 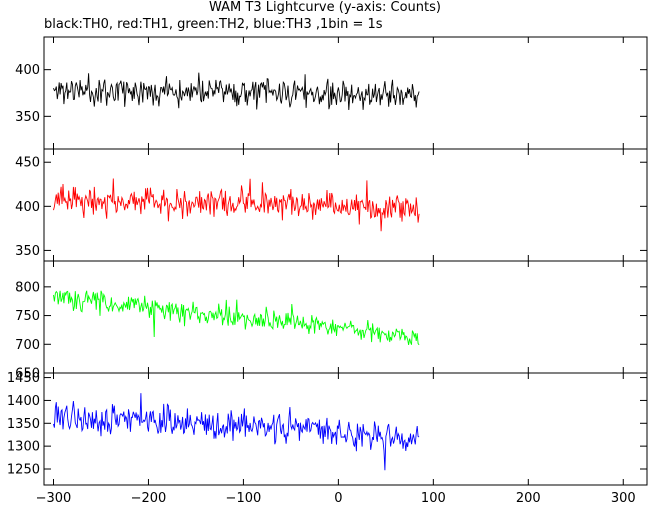 I want to click on series-th0, so click(x=236, y=91).